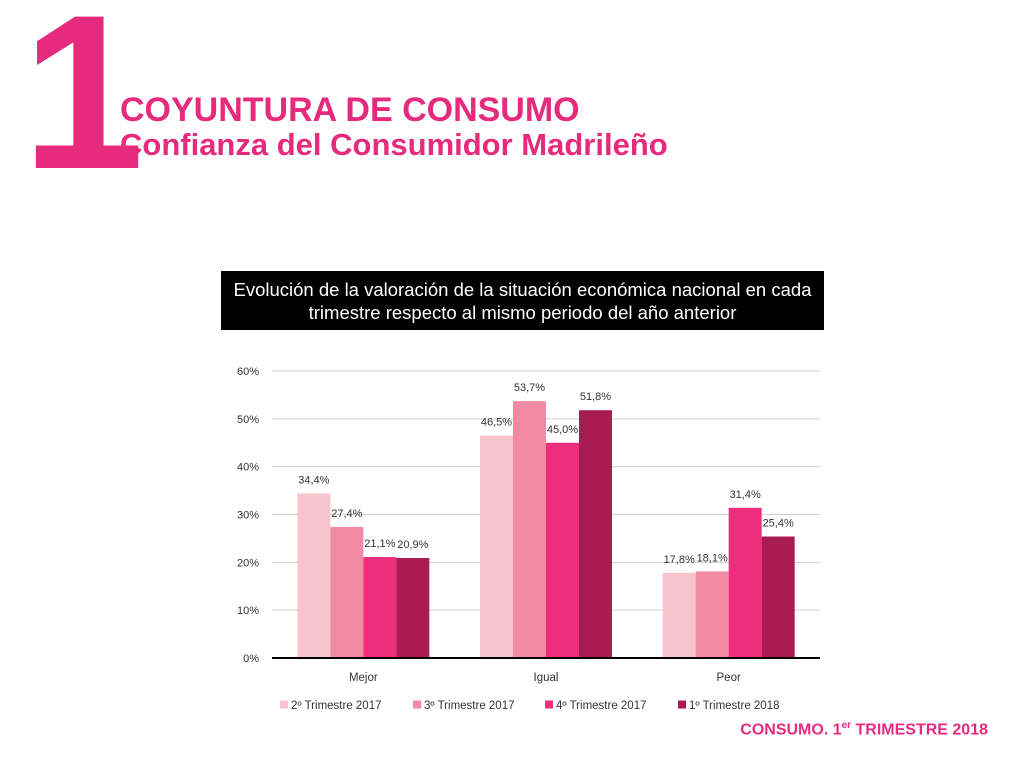 Image resolution: width=1024 pixels, height=768 pixels. I want to click on data-label: 18,1%, so click(712, 558).